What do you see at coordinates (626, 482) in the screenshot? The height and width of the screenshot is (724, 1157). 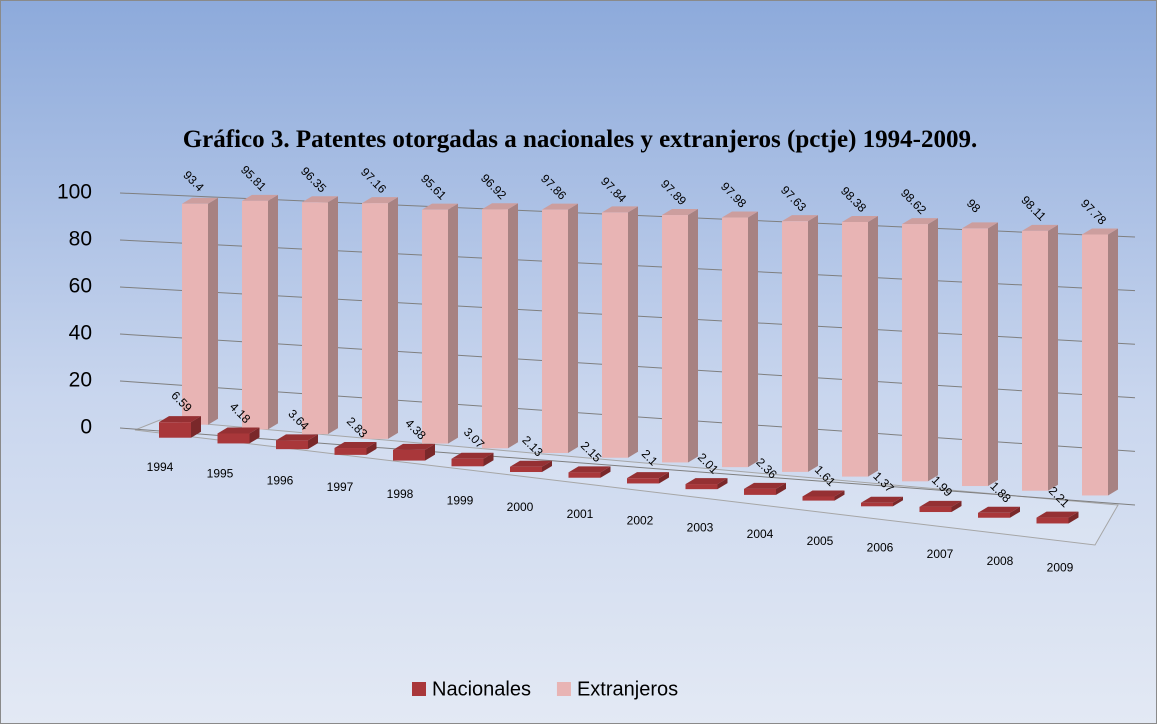 I see `floor` at bounding box center [626, 482].